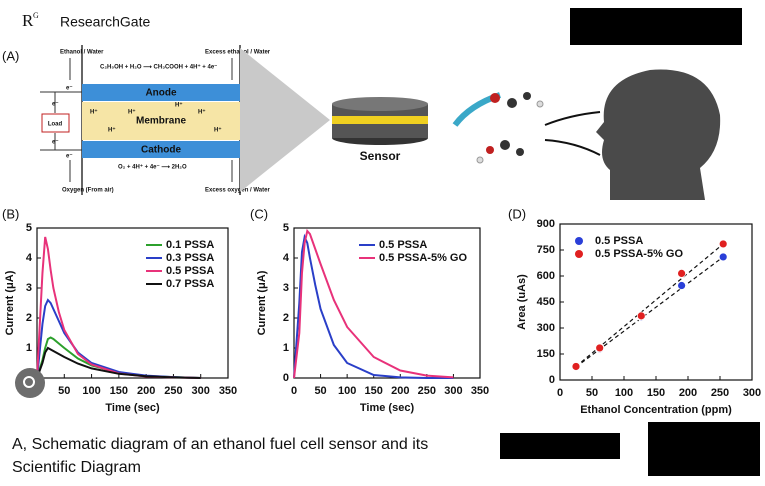  What do you see at coordinates (286, 288) in the screenshot?
I see `y-tick-label: 3` at bounding box center [286, 288].